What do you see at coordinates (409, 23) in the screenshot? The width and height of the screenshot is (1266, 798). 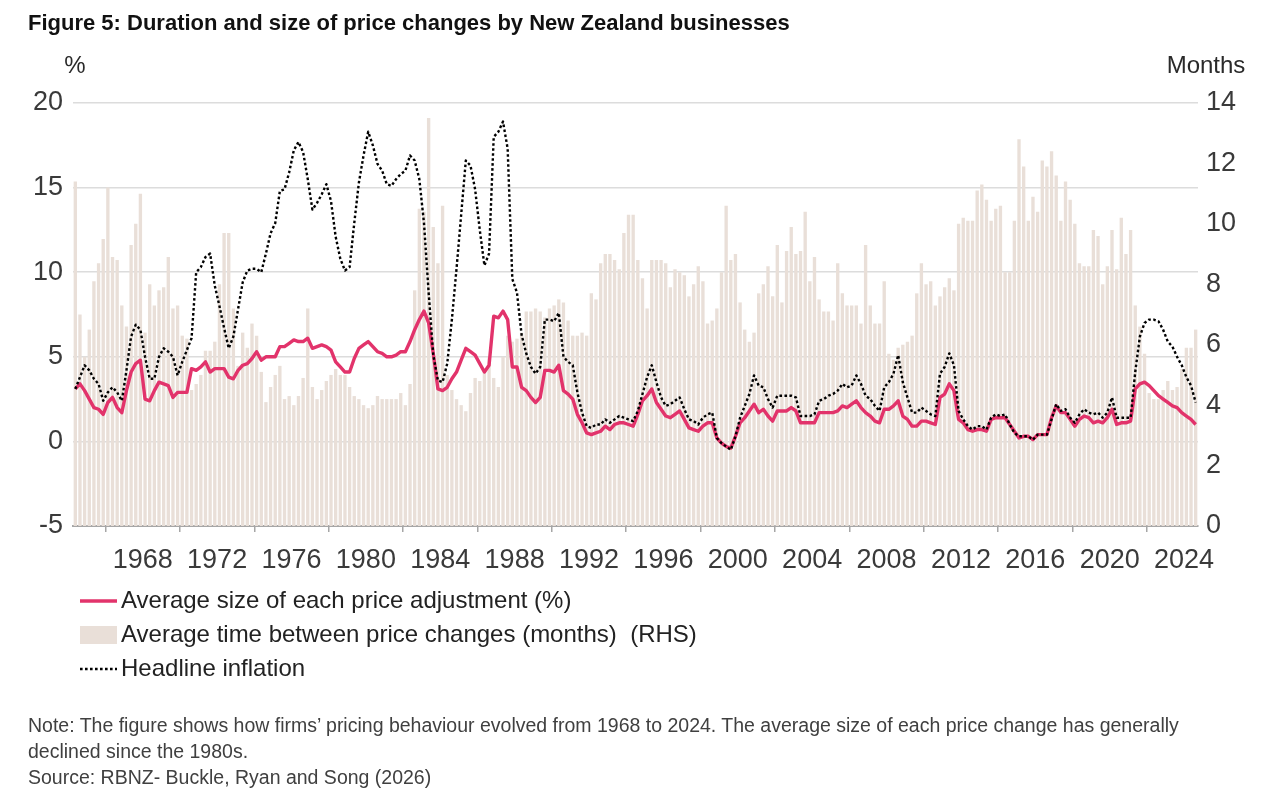 I see `chart-title: Figure 5: Duration and size of price changes by New Zealand businesses` at bounding box center [409, 23].